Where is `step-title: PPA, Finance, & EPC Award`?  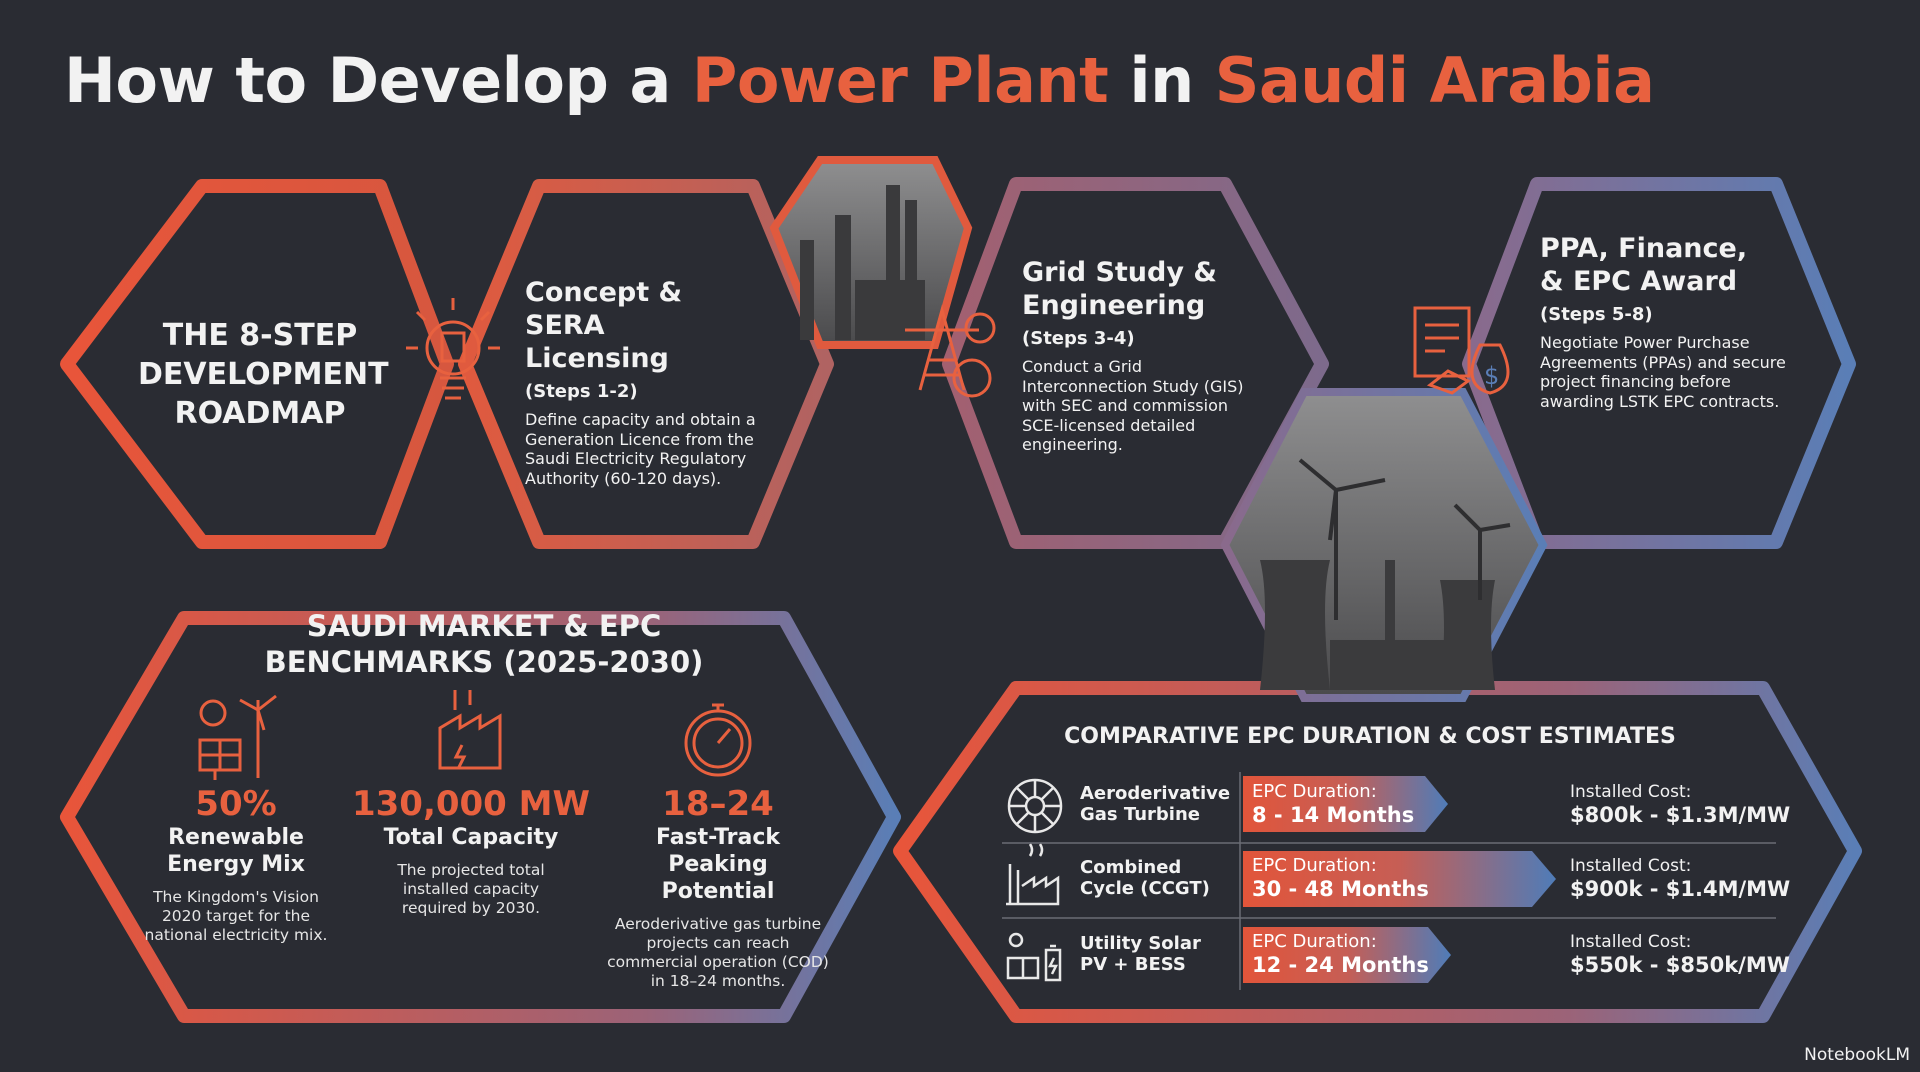
step-title: PPA, Finance, & EPC Award is located at coordinates (1644, 265).